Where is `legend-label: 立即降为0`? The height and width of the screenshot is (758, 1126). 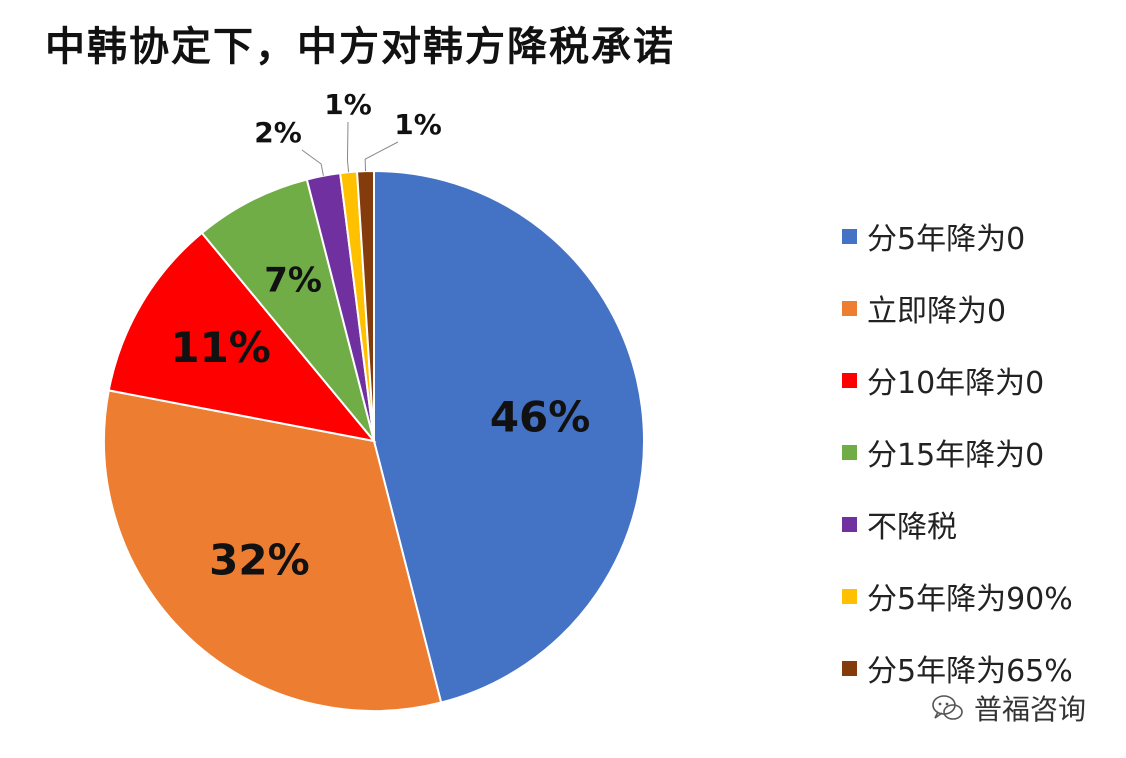
legend-label: 立即降为0 is located at coordinates (937, 311).